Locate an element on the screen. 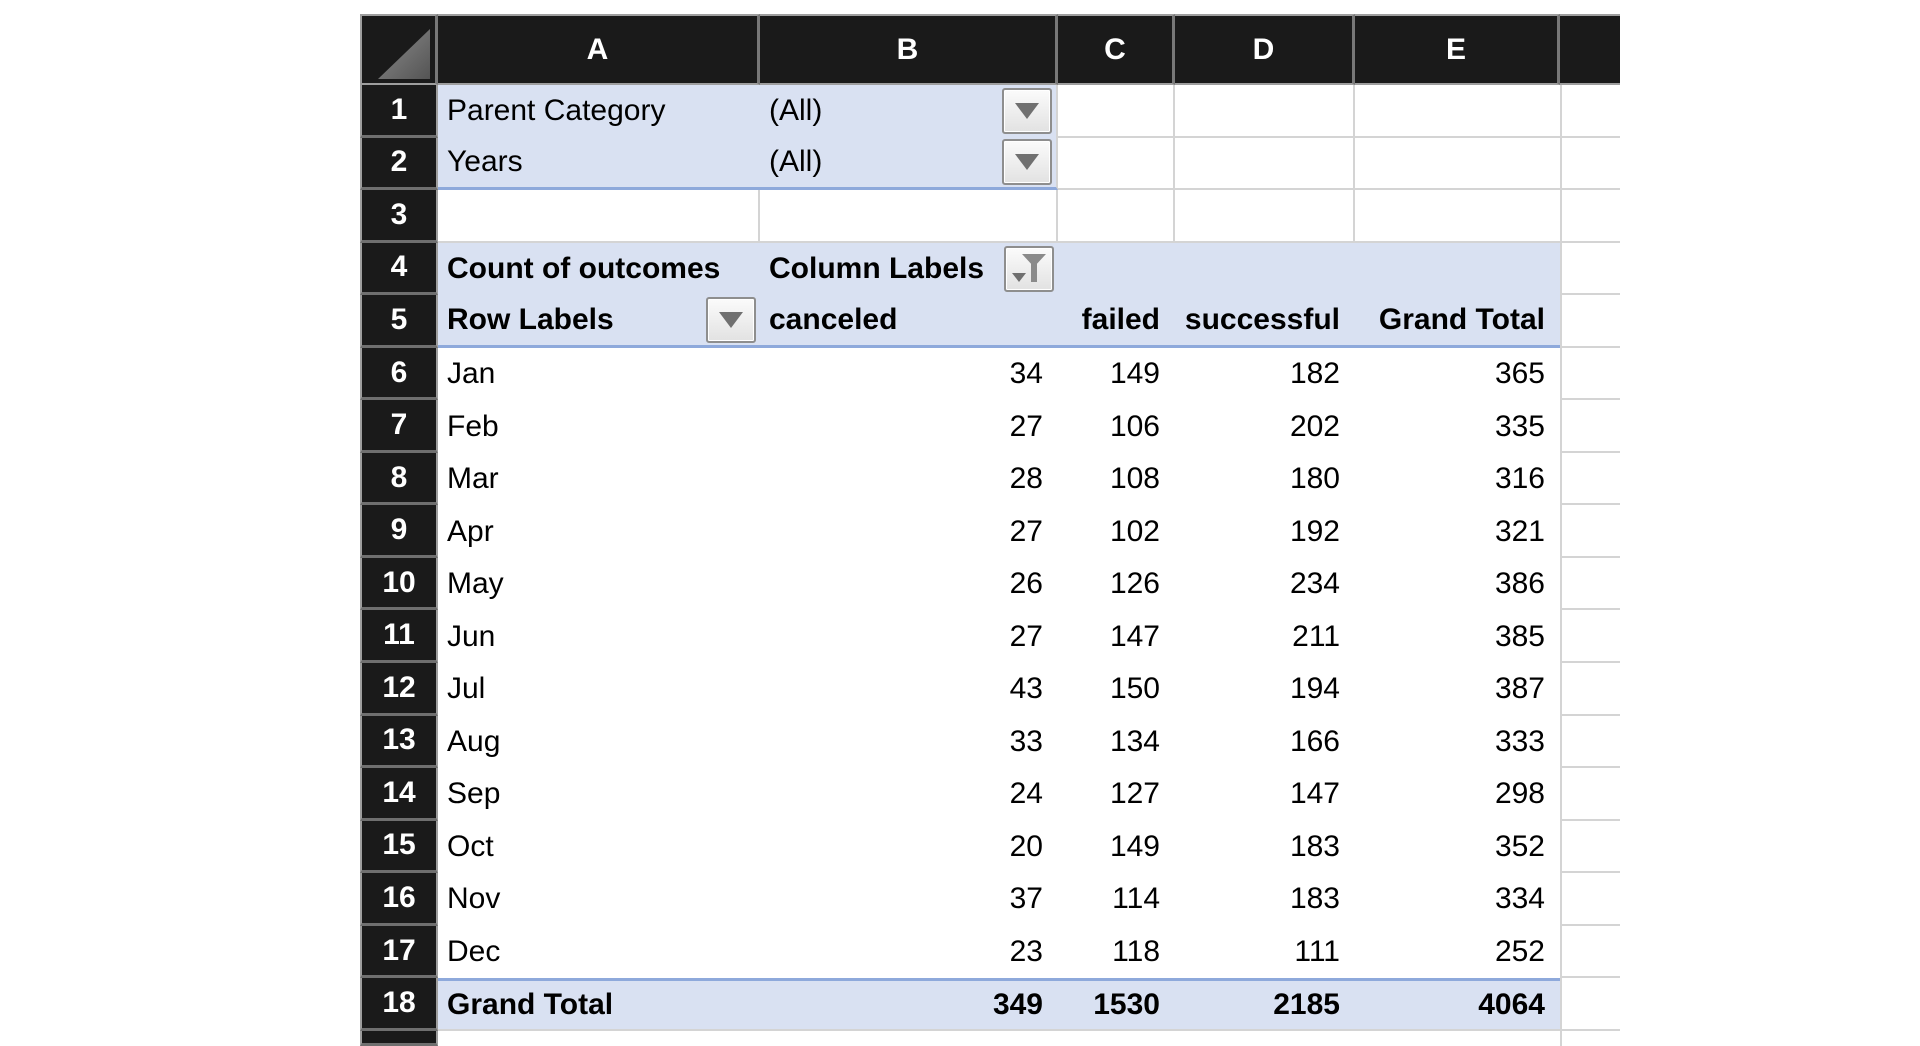  total-value-cell: 252 is located at coordinates (1457, 952).